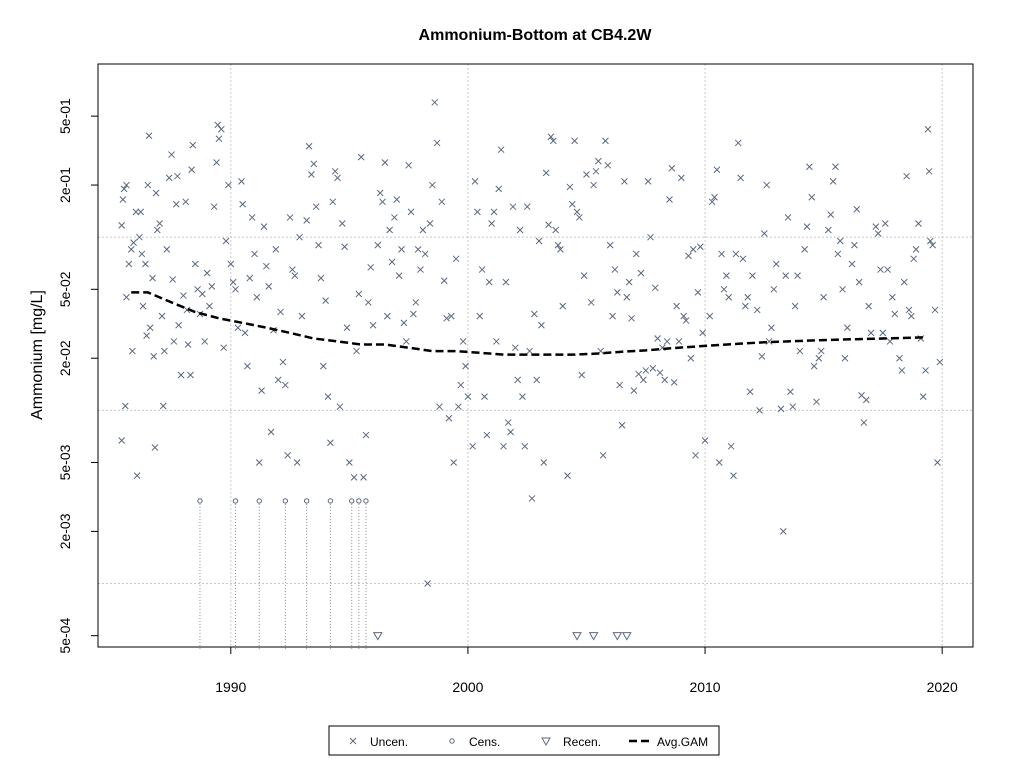 Image resolution: width=1024 pixels, height=768 pixels. I want to click on legend-symbol-censored, so click(452, 741).